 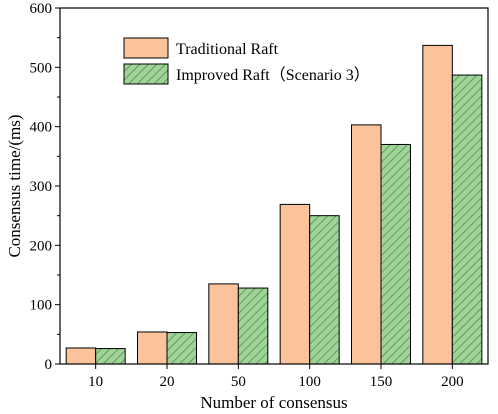 What do you see at coordinates (49, 365) in the screenshot?
I see `y-tick-label: 0` at bounding box center [49, 365].